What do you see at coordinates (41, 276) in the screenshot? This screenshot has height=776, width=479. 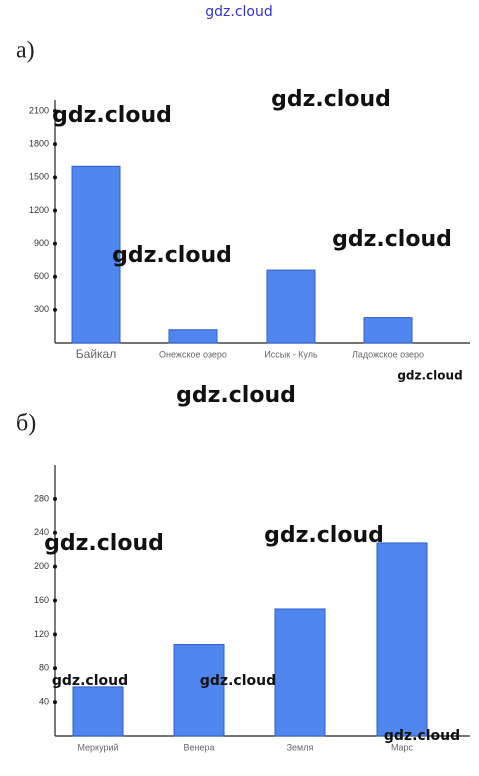 I see `y-tick-label: 600` at bounding box center [41, 276].